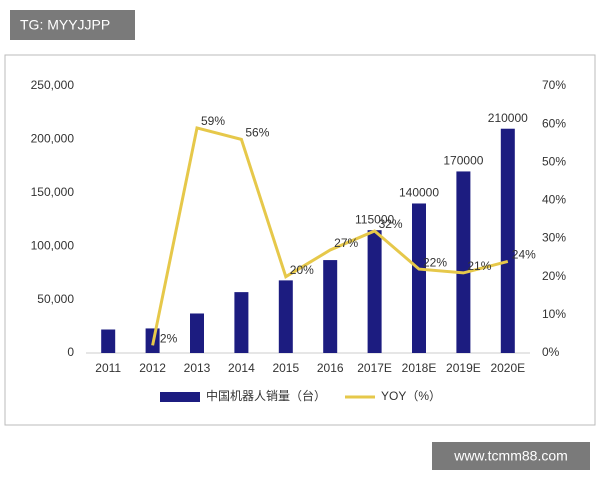  Describe the element at coordinates (554, 85) in the screenshot. I see `y2-tick-label: 70%` at that location.